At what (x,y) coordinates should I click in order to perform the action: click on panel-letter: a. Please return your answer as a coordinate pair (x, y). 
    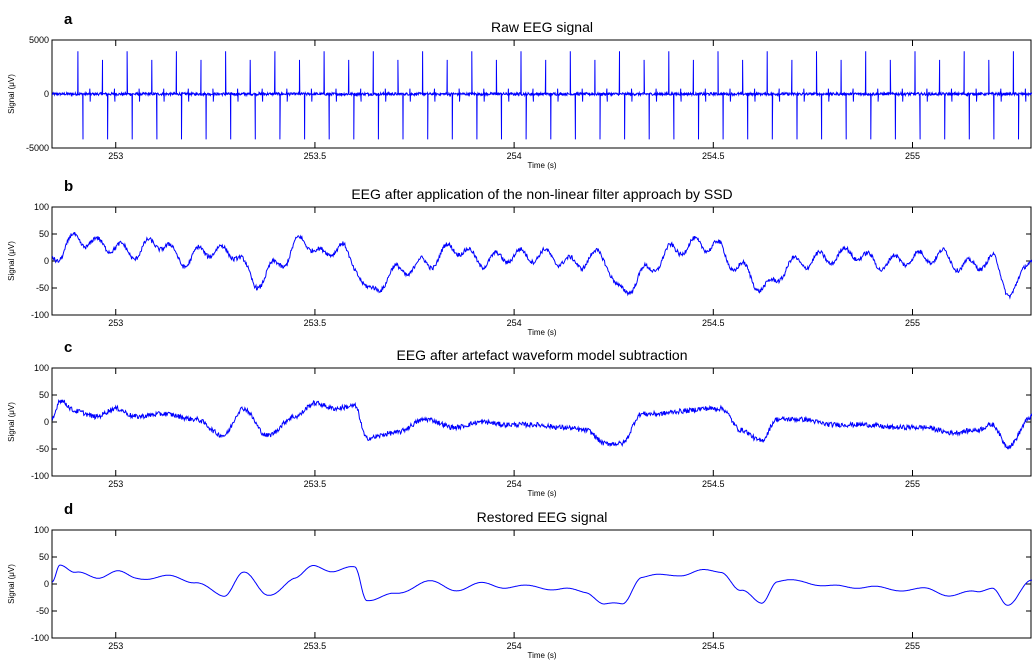
    Looking at the image, I should click on (68, 19).